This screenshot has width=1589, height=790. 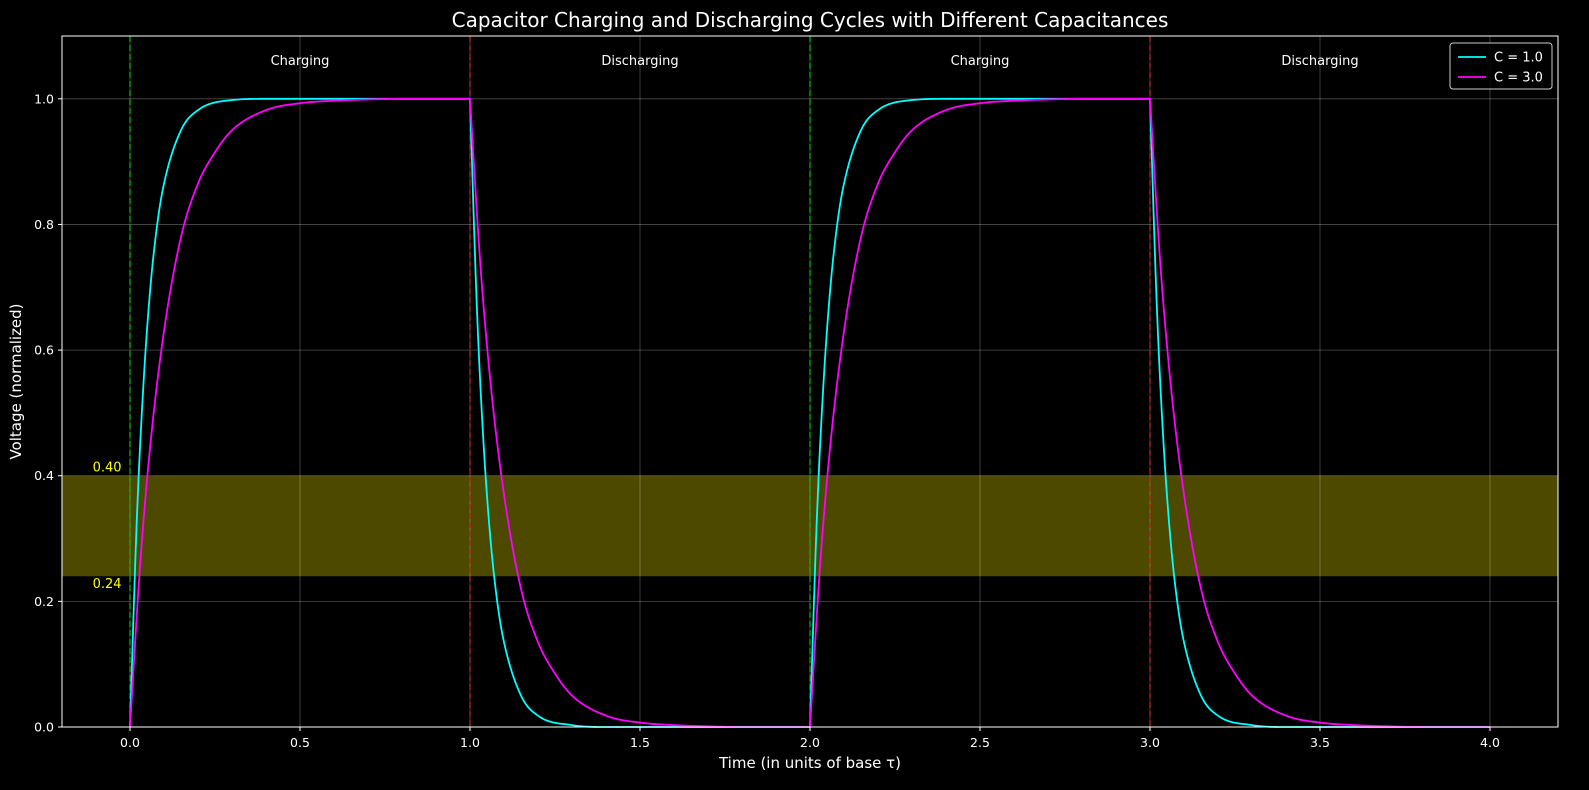 What do you see at coordinates (809, 763) in the screenshot?
I see `x-axis-title: Time (in units of base τ)` at bounding box center [809, 763].